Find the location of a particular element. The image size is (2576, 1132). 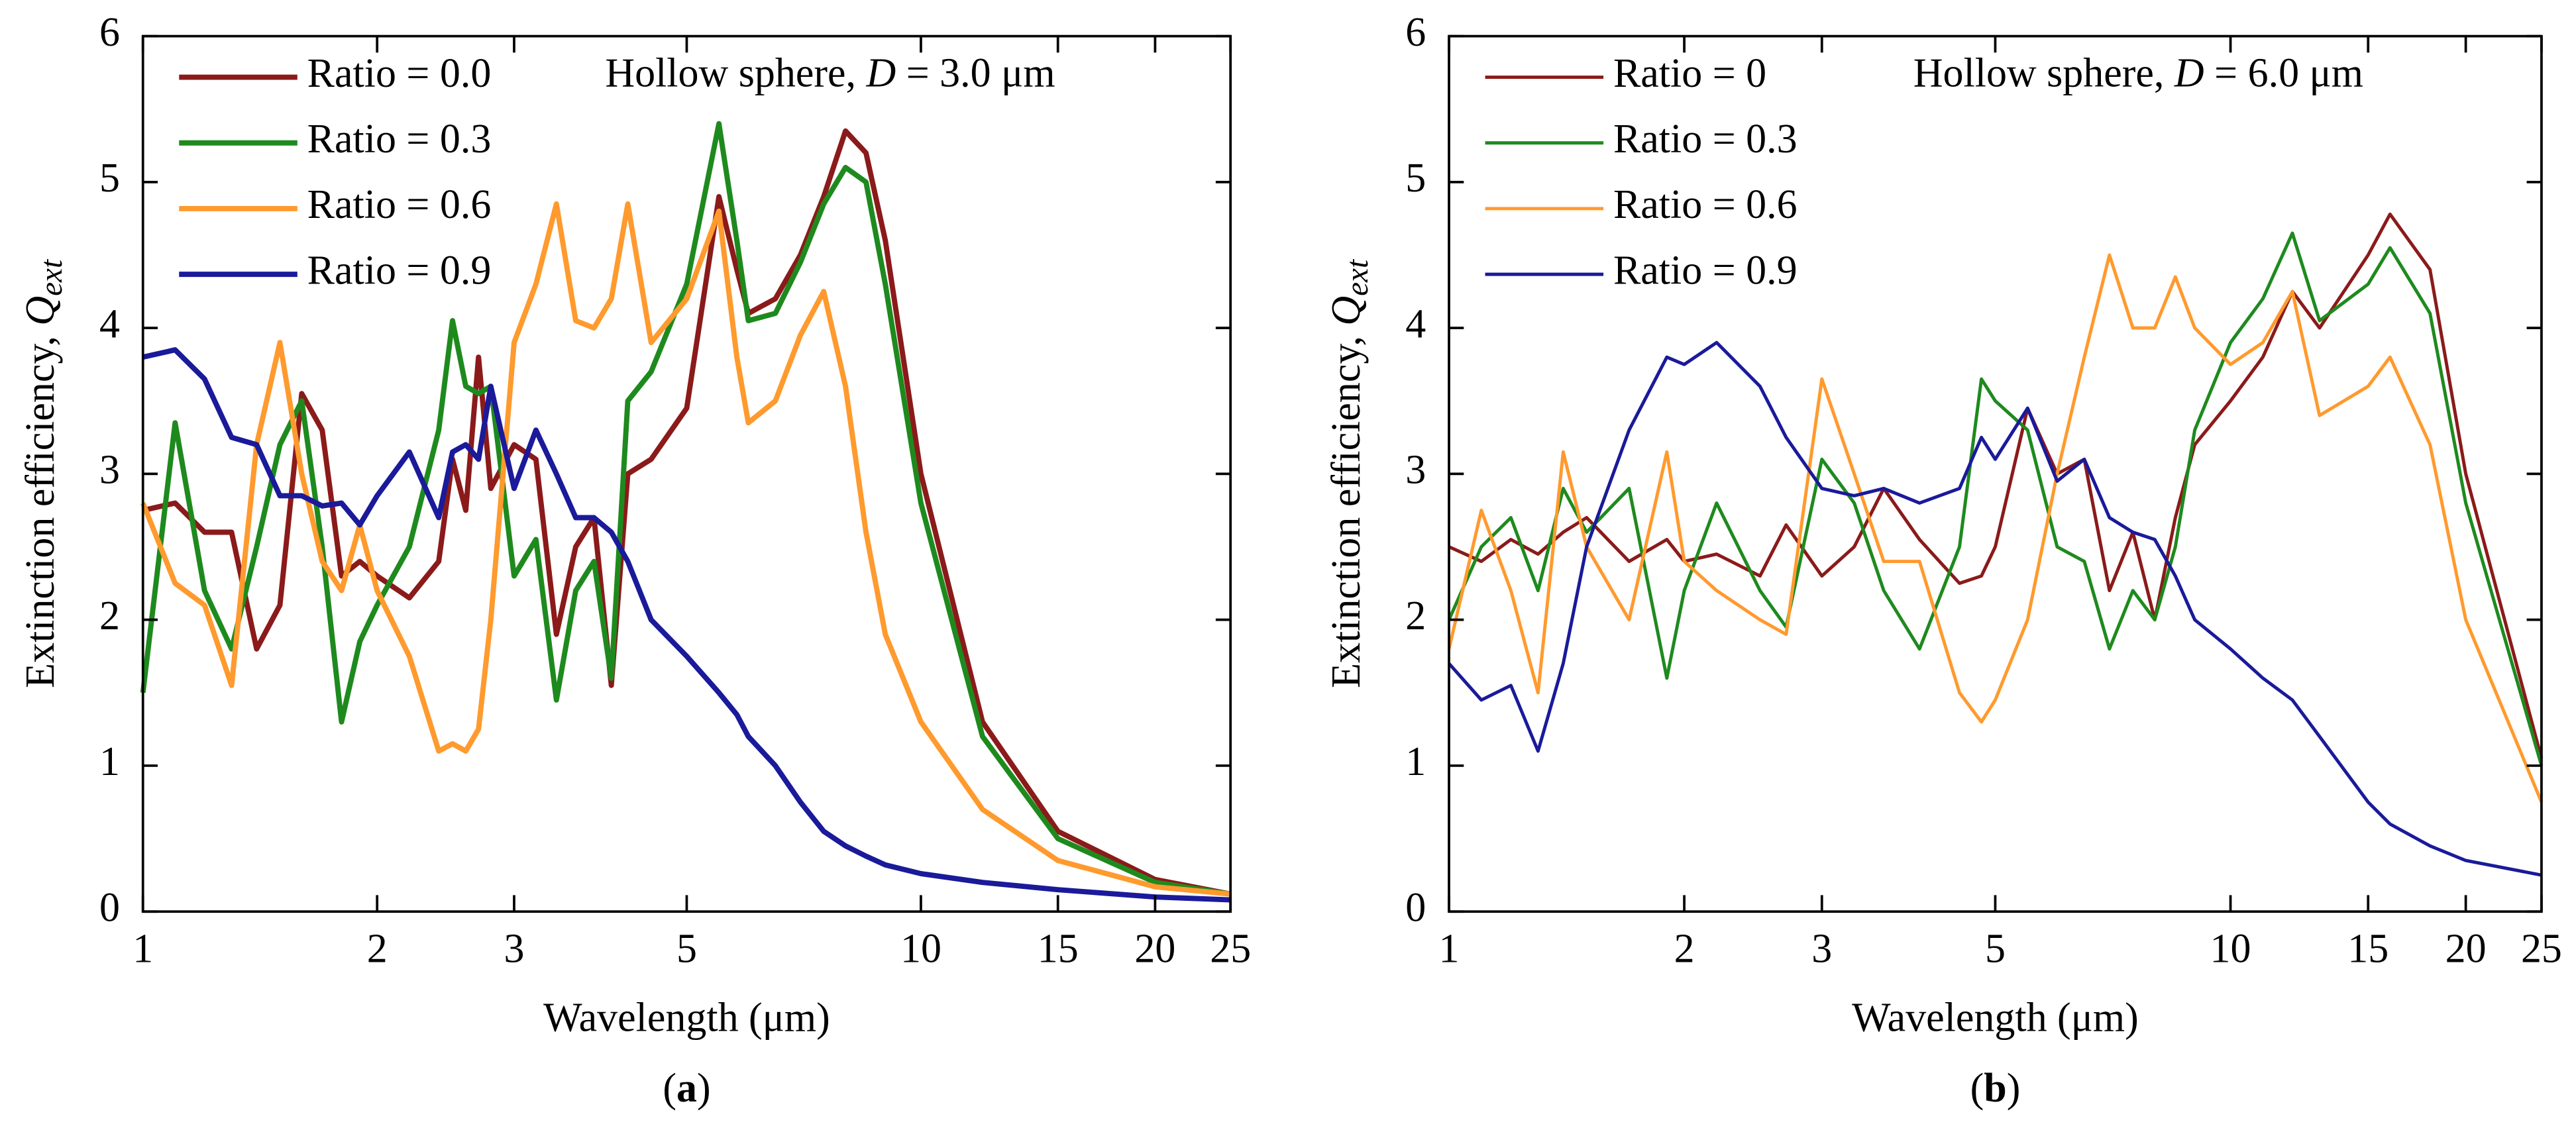

annotation: Hollow sphere, D = 3.0 μm is located at coordinates (830, 73).